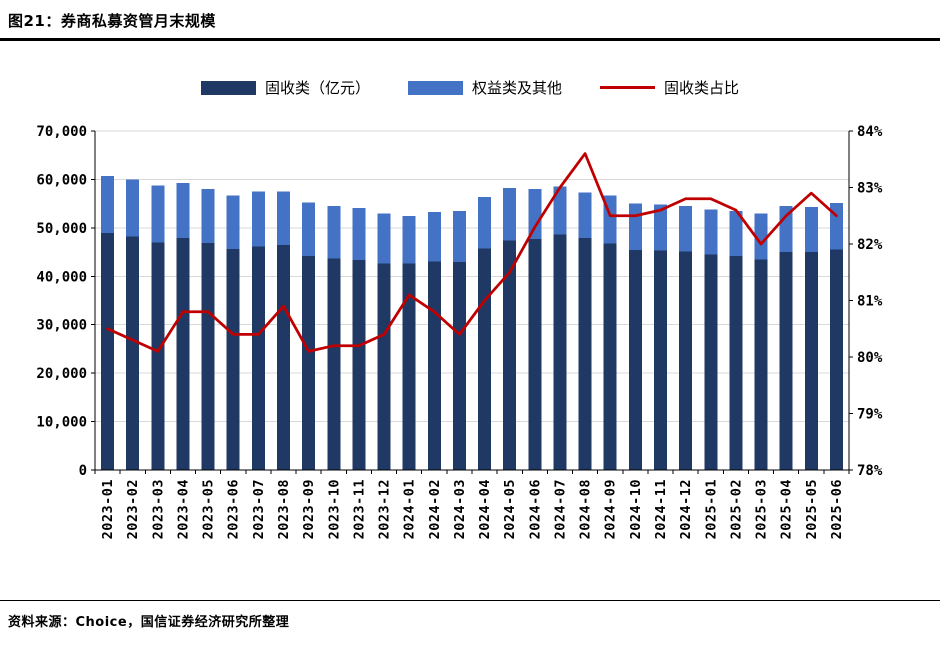 The height and width of the screenshot is (646, 940). Describe the element at coordinates (112, 21) in the screenshot. I see `figure-title: 图21：券商私募资管月末规模` at that location.